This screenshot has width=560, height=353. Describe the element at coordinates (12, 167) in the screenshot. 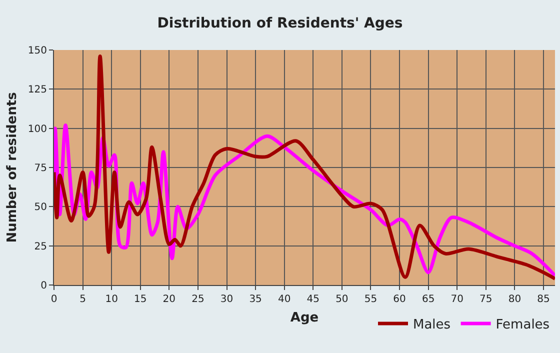

I see `y-axis-title: Number of residents` at that location.